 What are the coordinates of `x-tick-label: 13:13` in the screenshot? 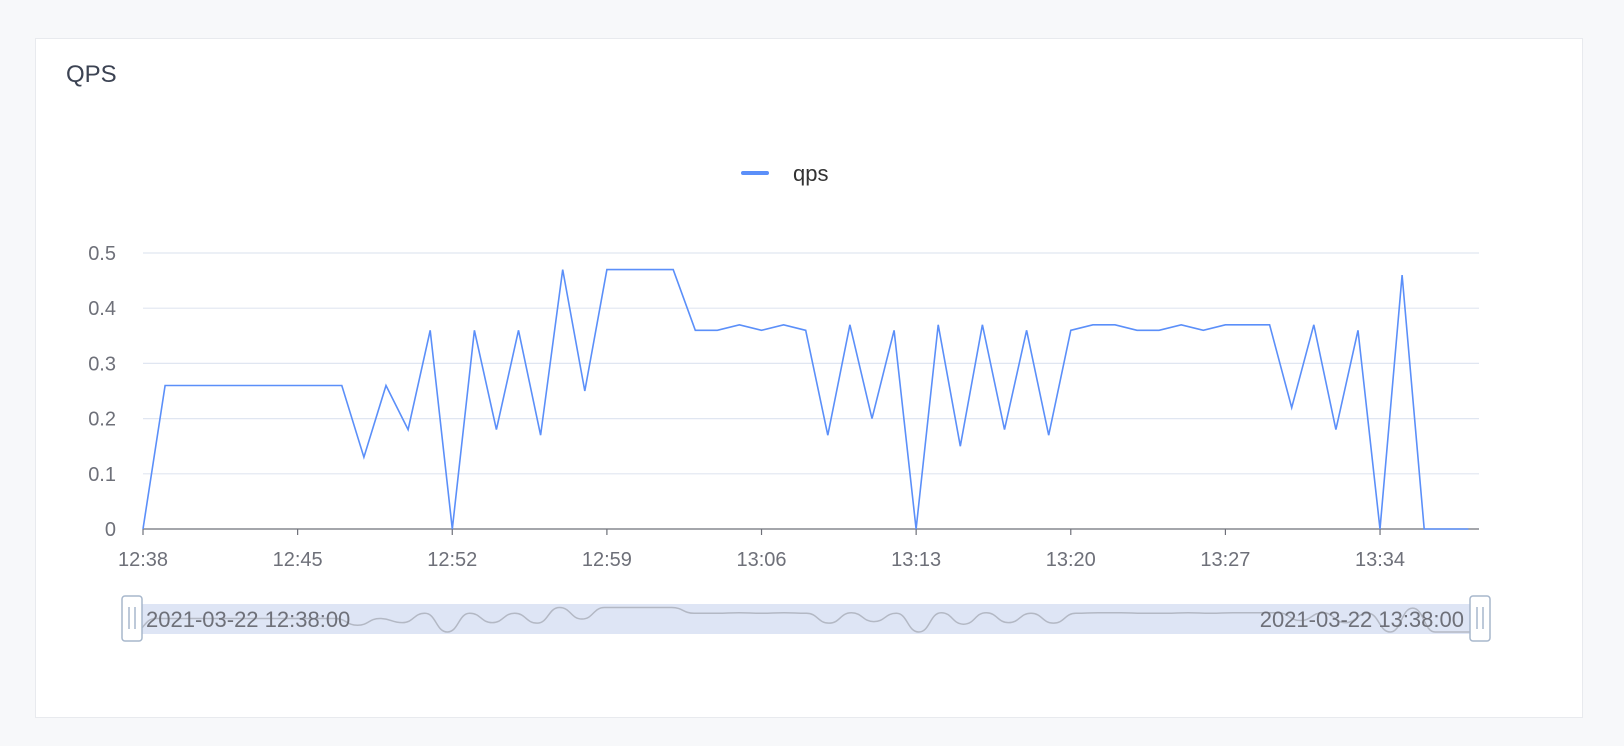 It's located at (916, 560).